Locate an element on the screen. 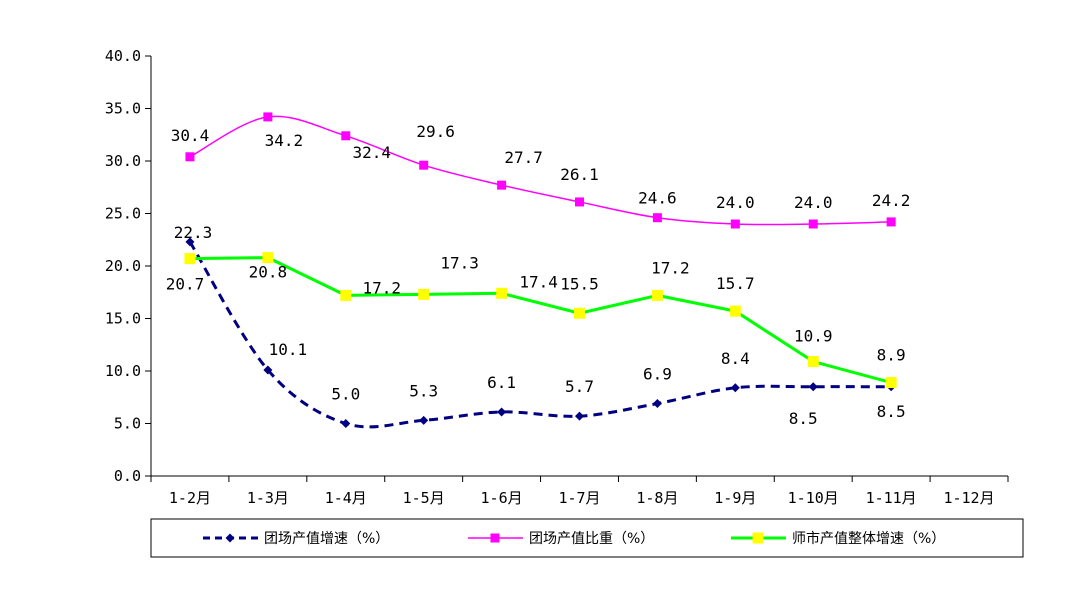  x-tick-label: 1-7月 is located at coordinates (579, 498).